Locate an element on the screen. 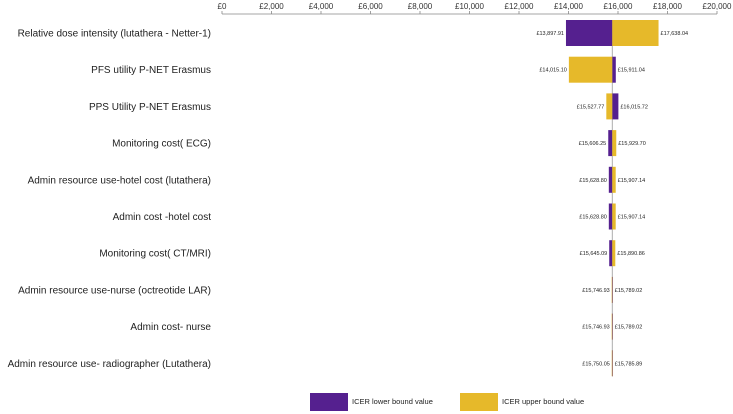 Image resolution: width=733 pixels, height=414 pixels. legend-label: ICER lower bound value is located at coordinates (392, 401).